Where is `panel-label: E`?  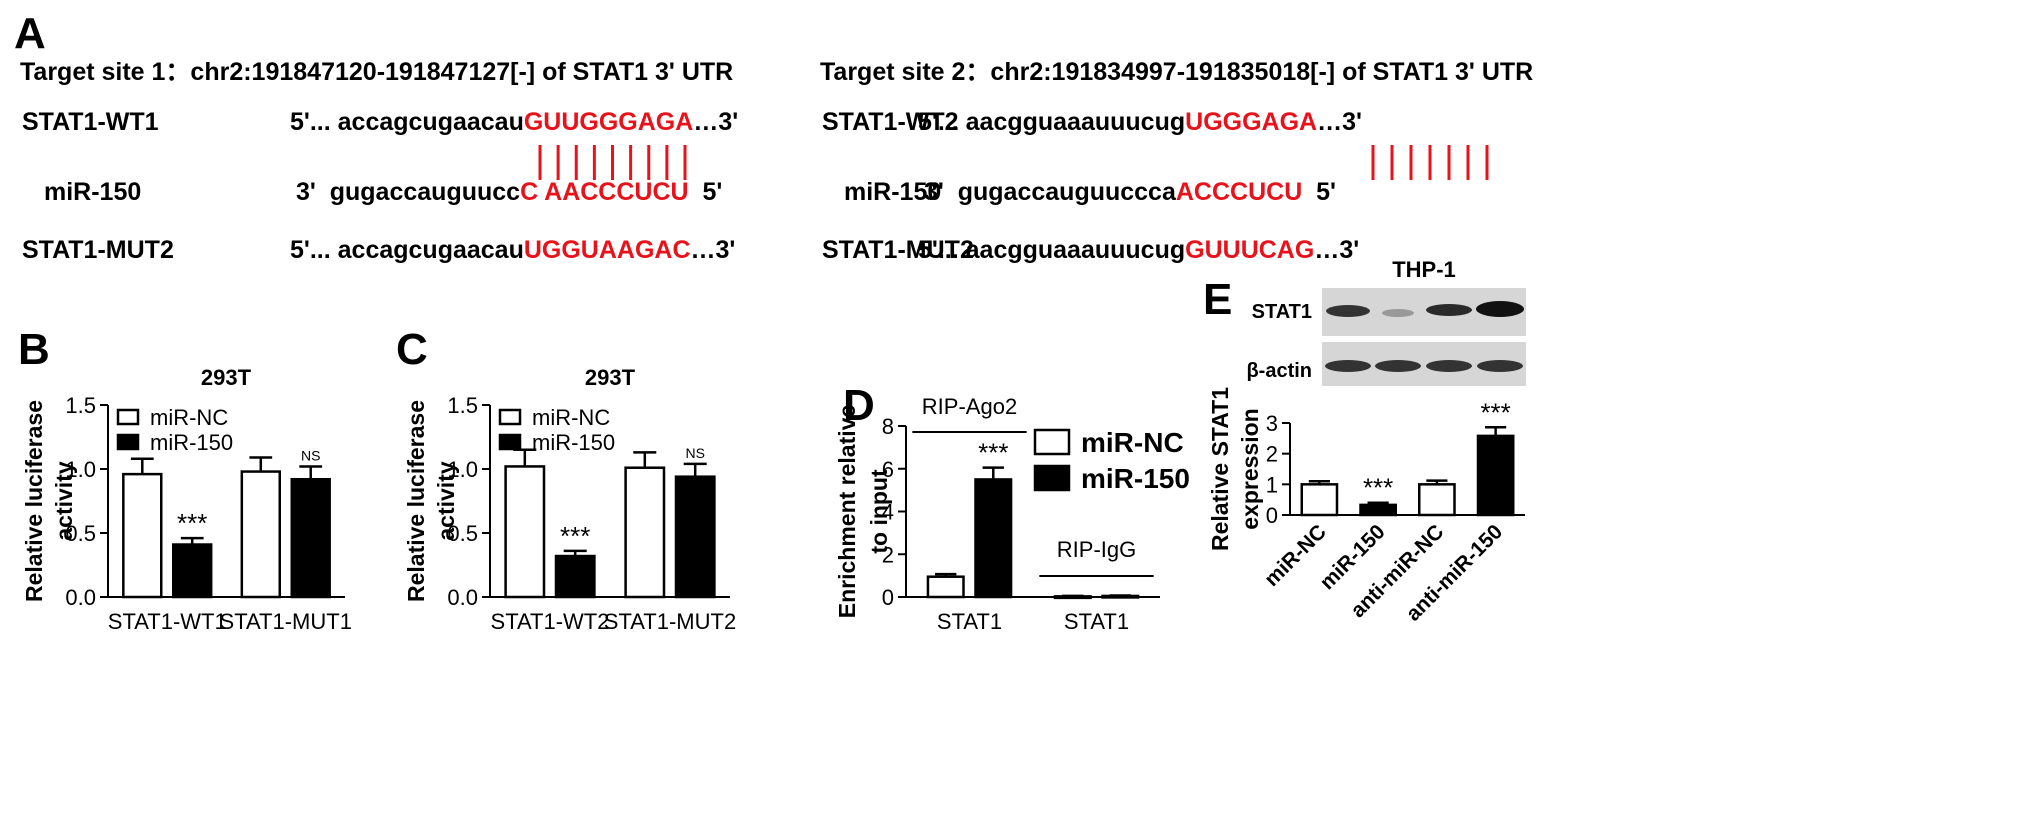
panel-label: E is located at coordinates (1217, 299).